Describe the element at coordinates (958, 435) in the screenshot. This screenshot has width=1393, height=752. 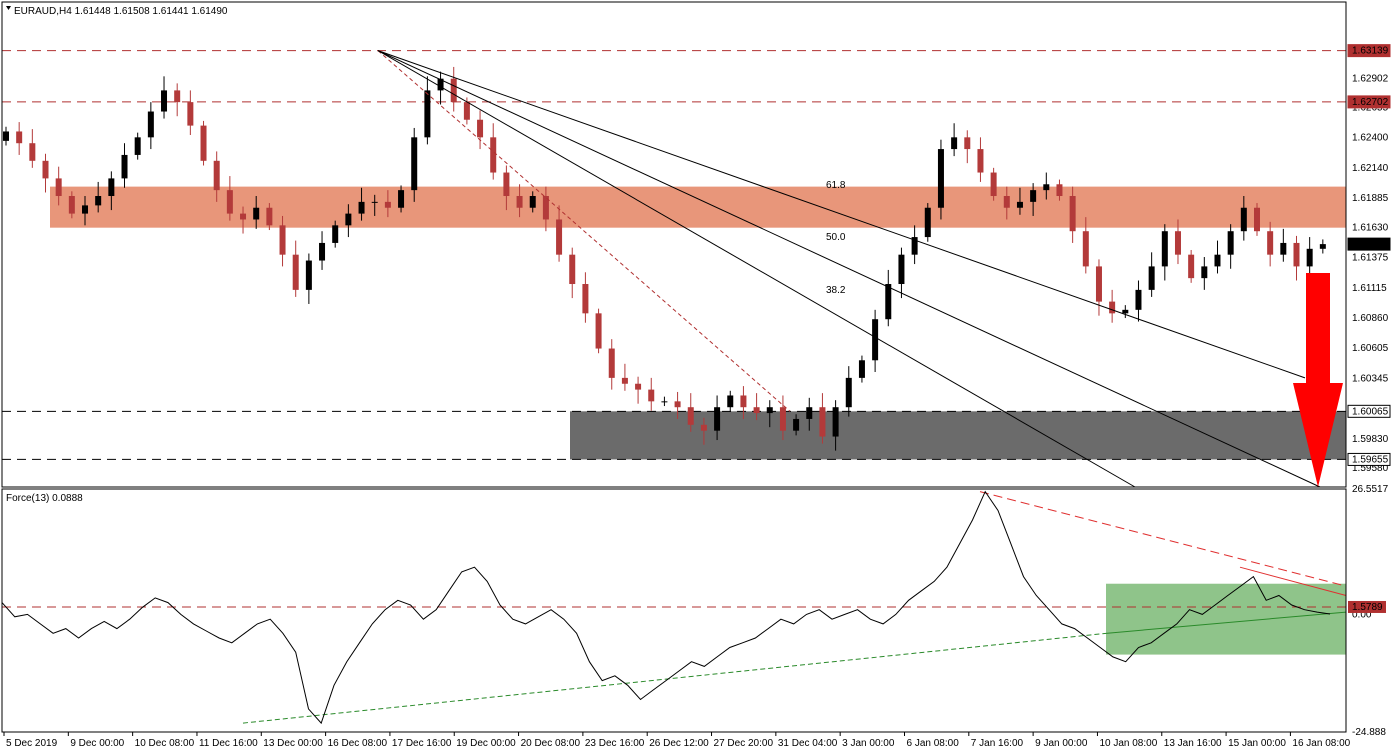
I see `support-zone` at that location.